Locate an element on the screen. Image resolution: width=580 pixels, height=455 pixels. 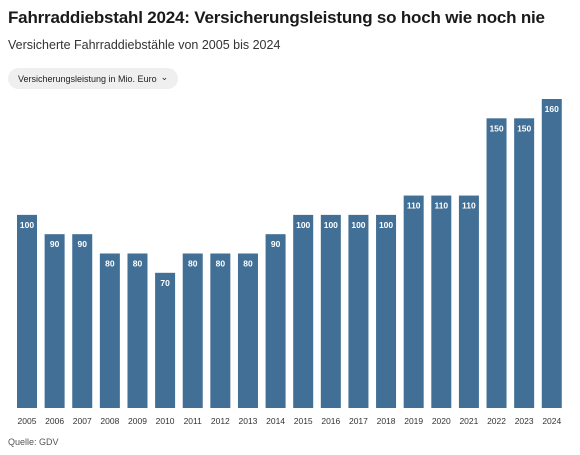
data-label-2024: 160 is located at coordinates (552, 109).